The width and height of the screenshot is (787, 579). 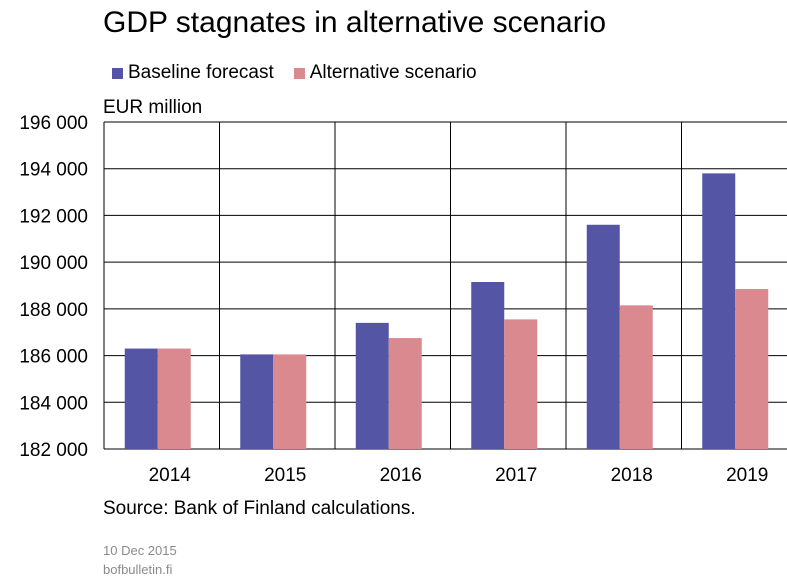 What do you see at coordinates (53, 123) in the screenshot?
I see `y-tick-label-7: 196 000` at bounding box center [53, 123].